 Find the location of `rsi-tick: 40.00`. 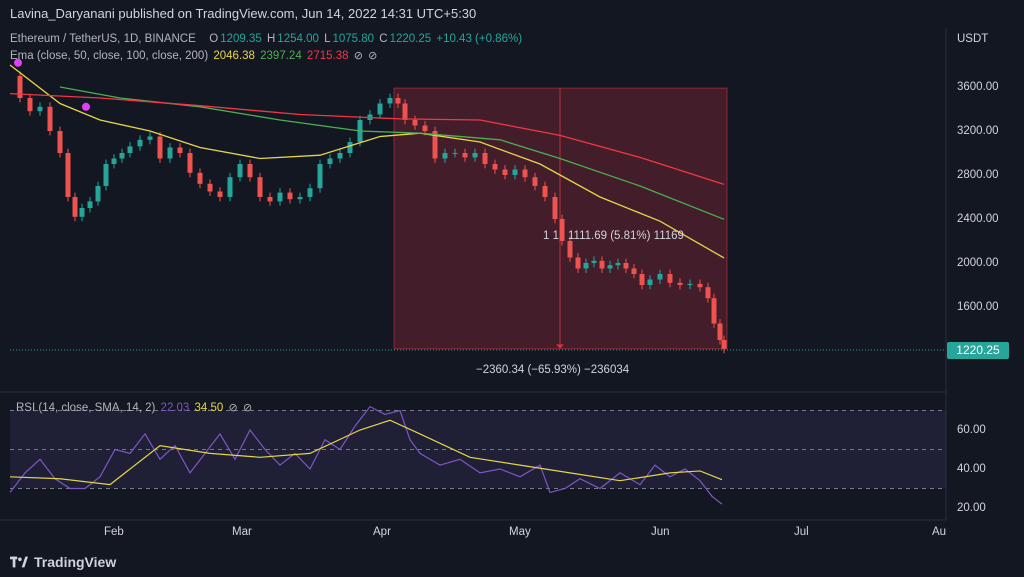

rsi-tick: 40.00 is located at coordinates (971, 469).